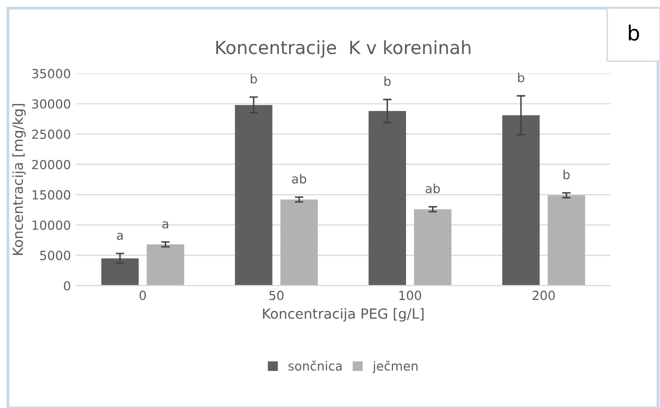 This screenshot has height=408, width=660. Describe the element at coordinates (51, 104) in the screenshot. I see `y-tick-label: 30000` at that location.